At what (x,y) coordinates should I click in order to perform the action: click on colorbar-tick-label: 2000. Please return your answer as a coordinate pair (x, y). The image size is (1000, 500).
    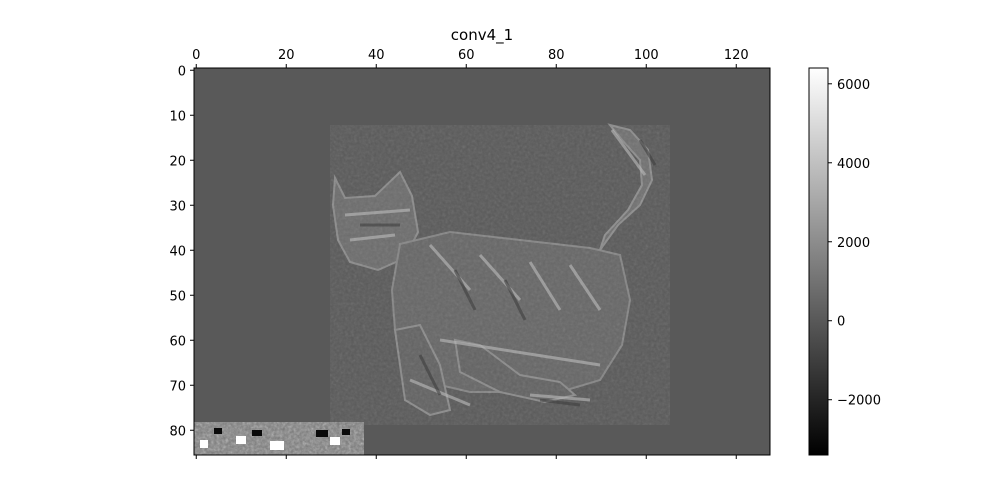
    Looking at the image, I should click on (853, 243).